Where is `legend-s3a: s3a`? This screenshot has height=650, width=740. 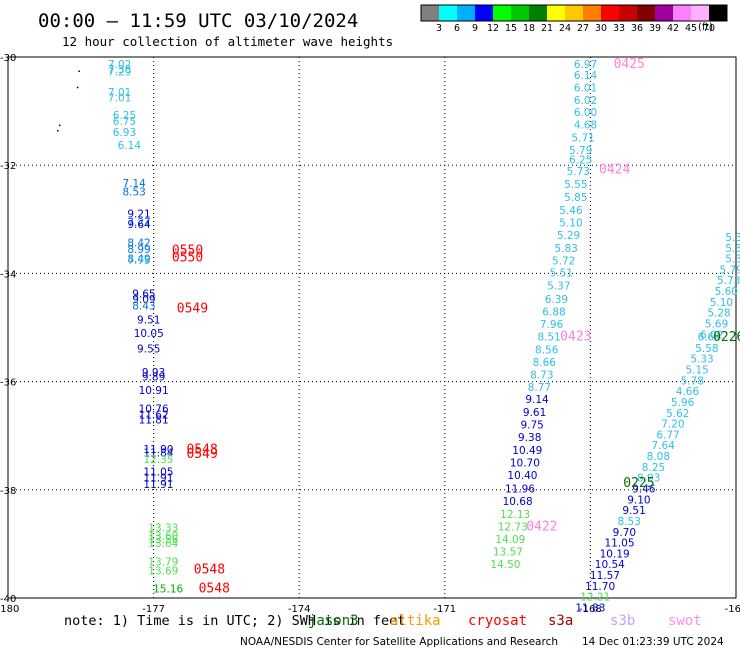 legend-s3a: s3a is located at coordinates (560, 621).